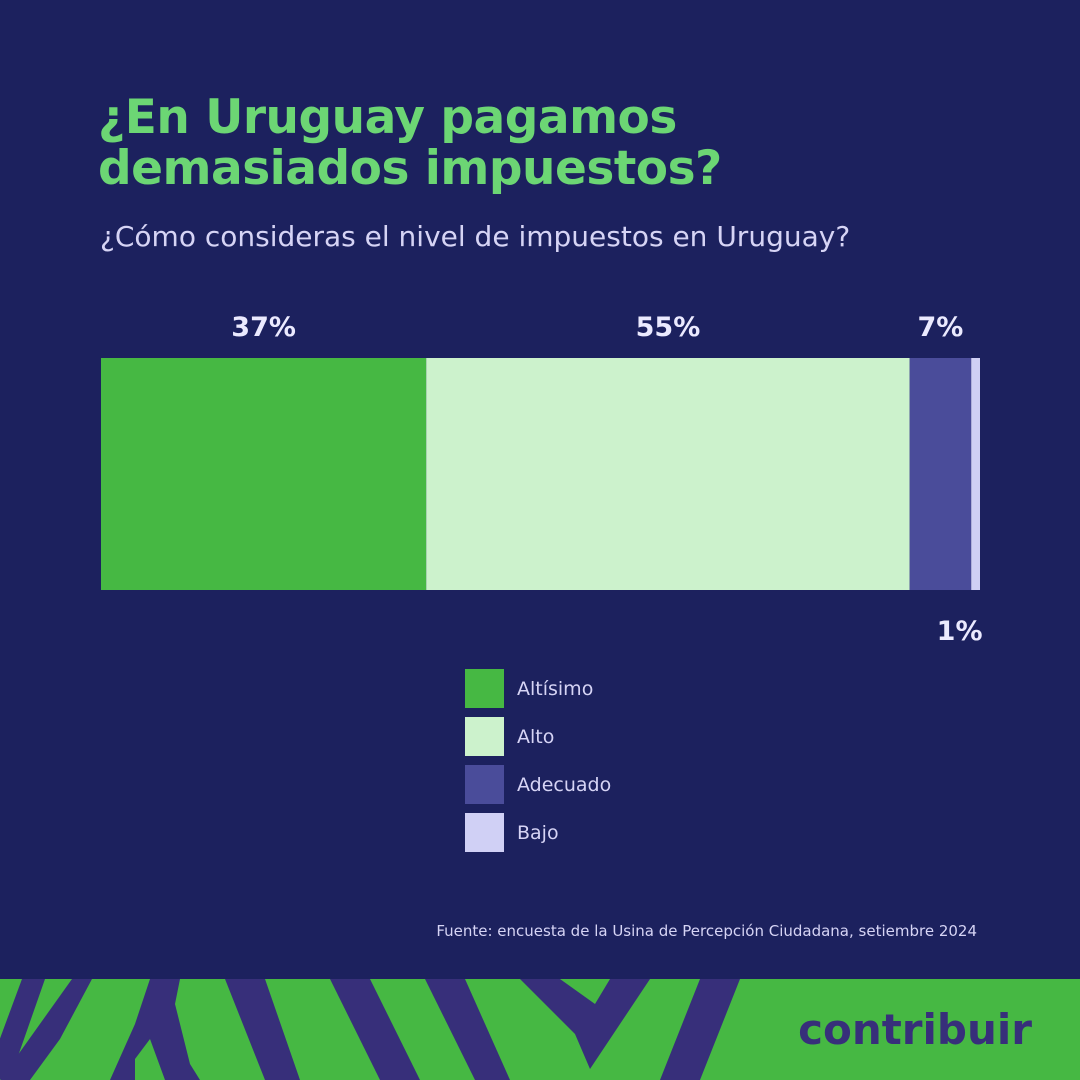 The image size is (1080, 1080). What do you see at coordinates (668, 474) in the screenshot?
I see `bar-segment-alto` at bounding box center [668, 474].